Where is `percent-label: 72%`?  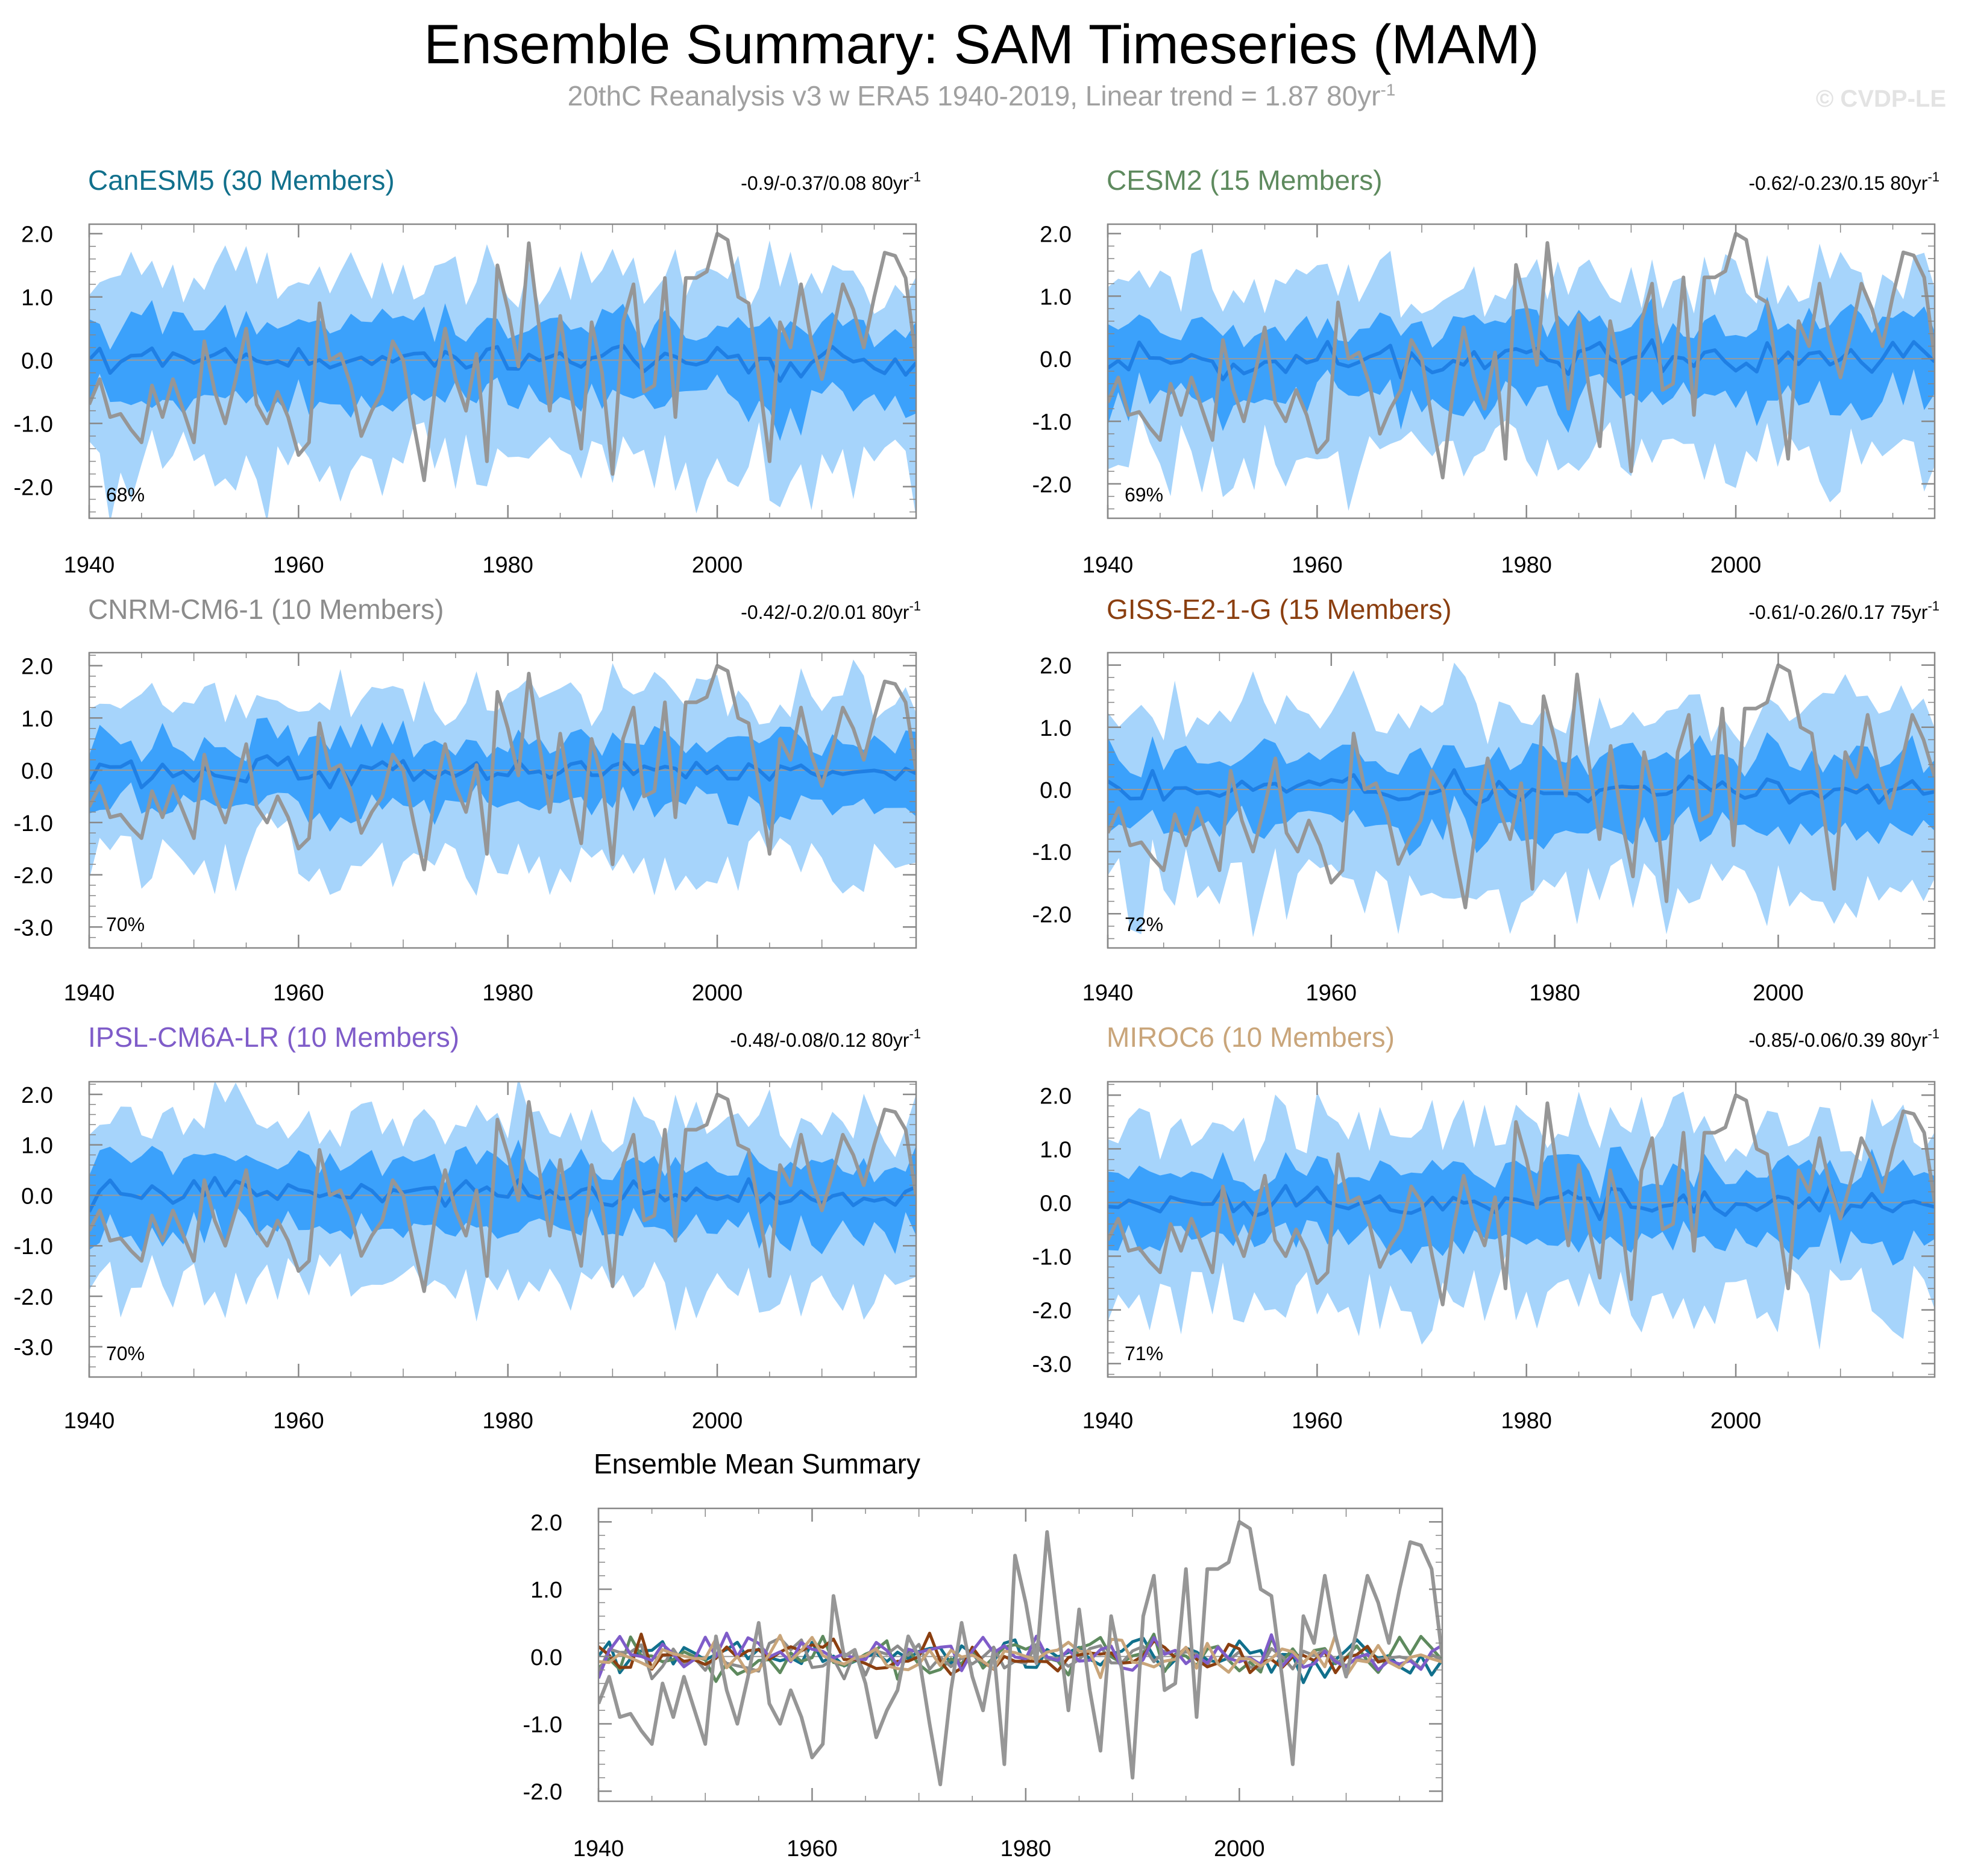 percent-label: 72% is located at coordinates (1144, 924).